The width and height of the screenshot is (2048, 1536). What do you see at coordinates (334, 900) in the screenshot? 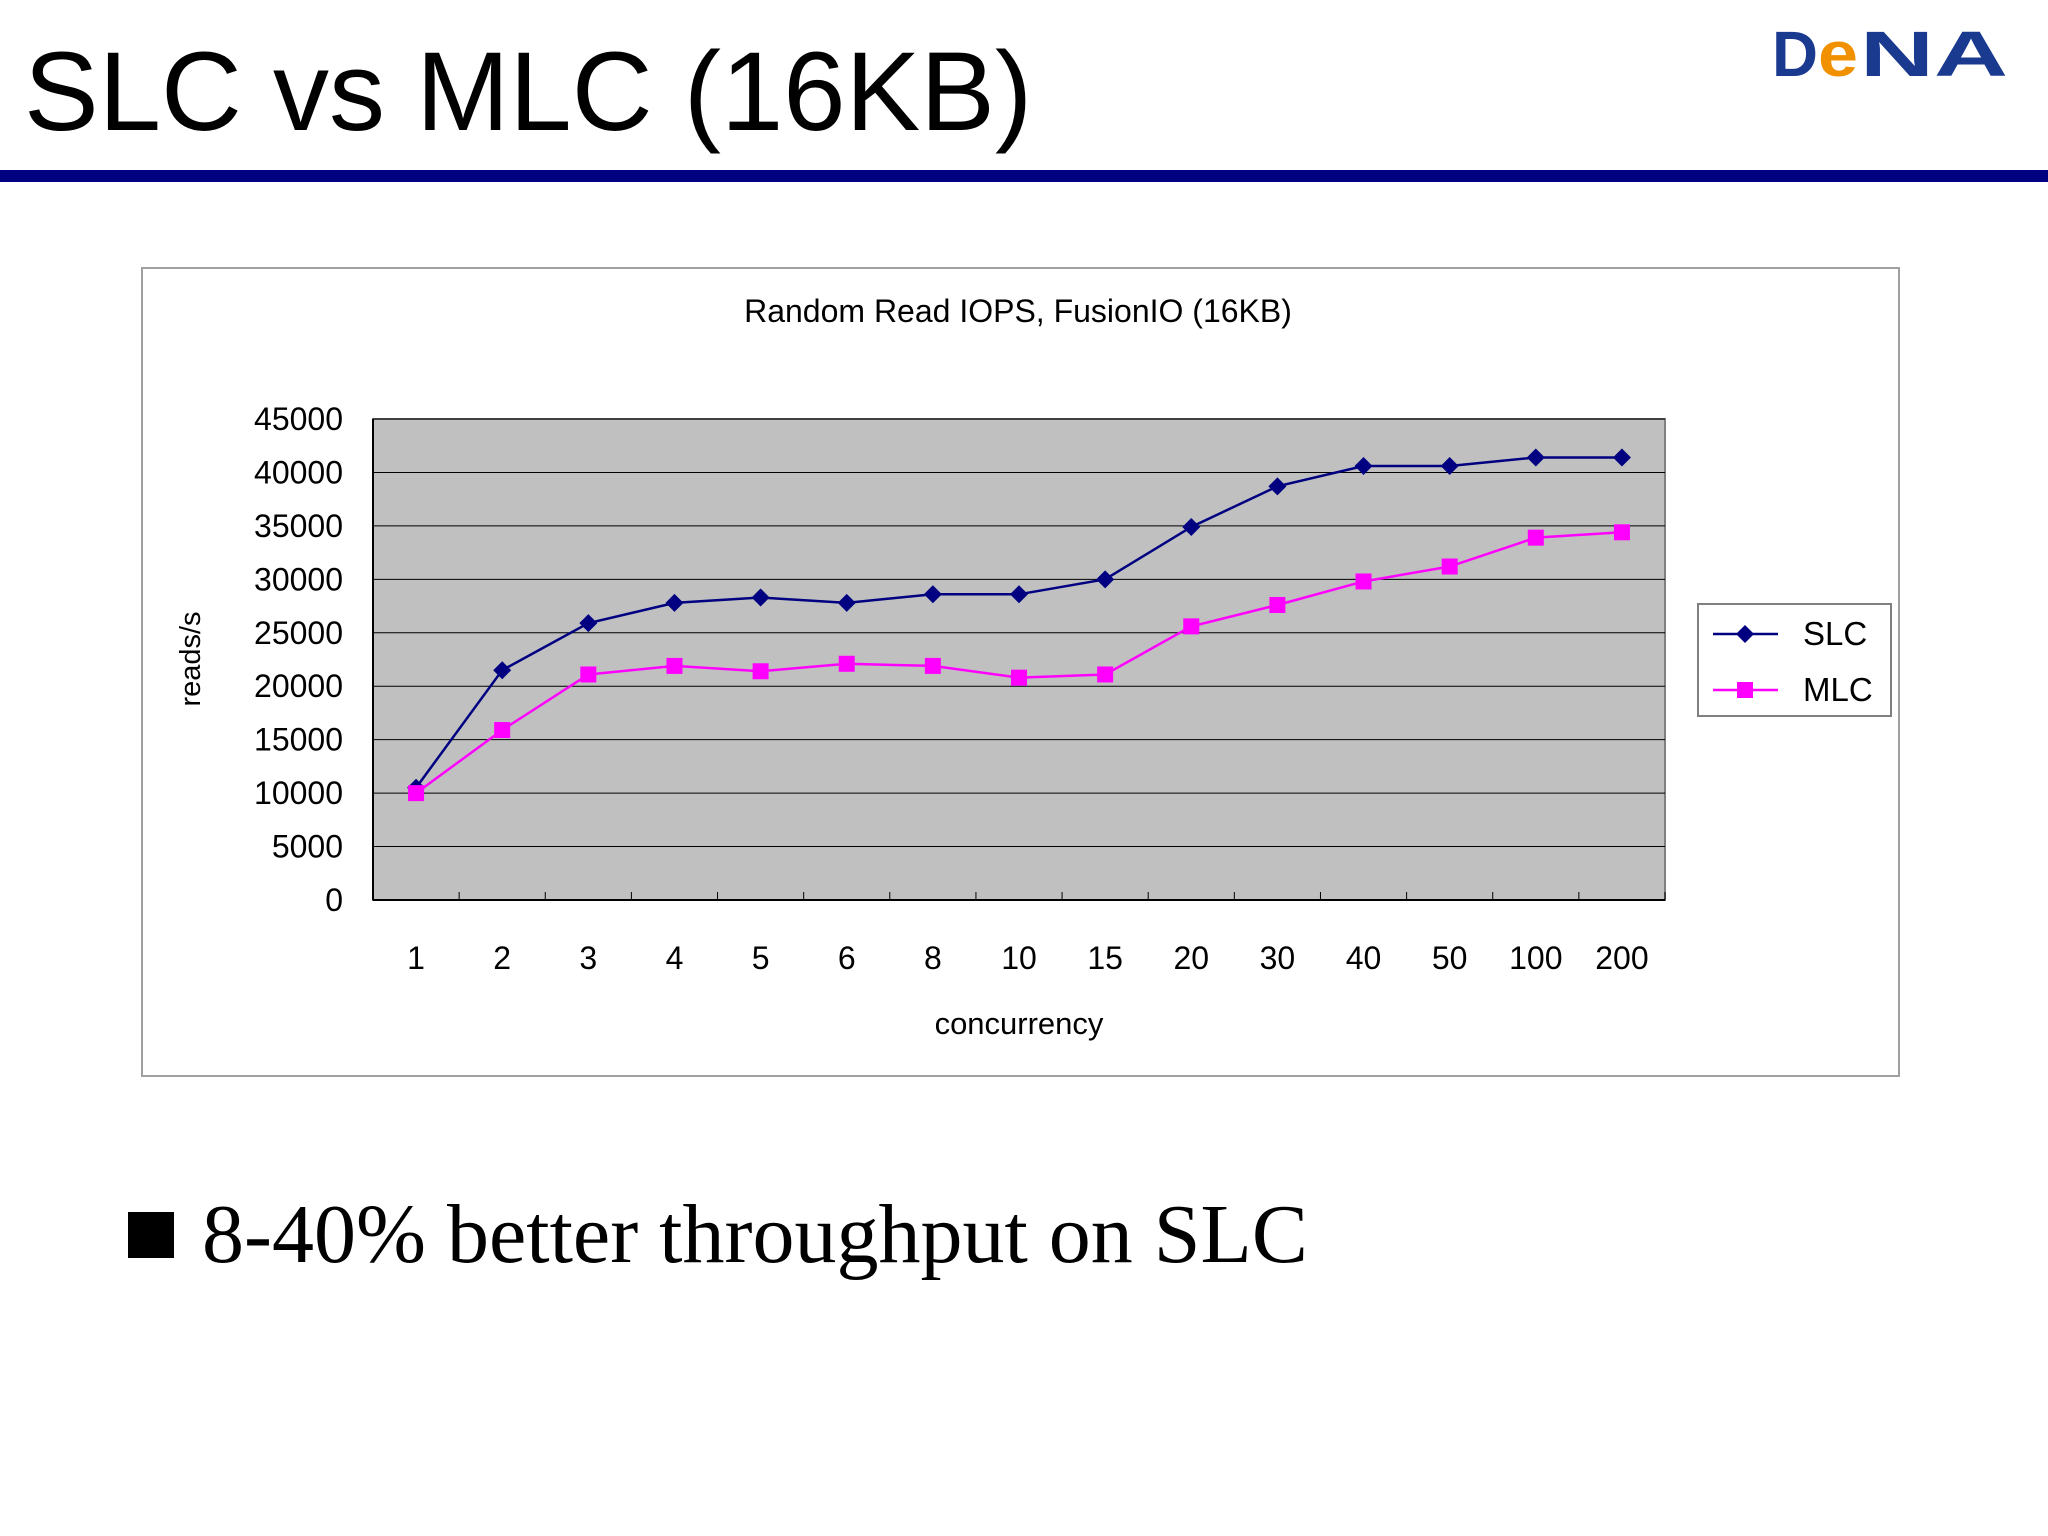
I see `y-tick-label: 0` at bounding box center [334, 900].